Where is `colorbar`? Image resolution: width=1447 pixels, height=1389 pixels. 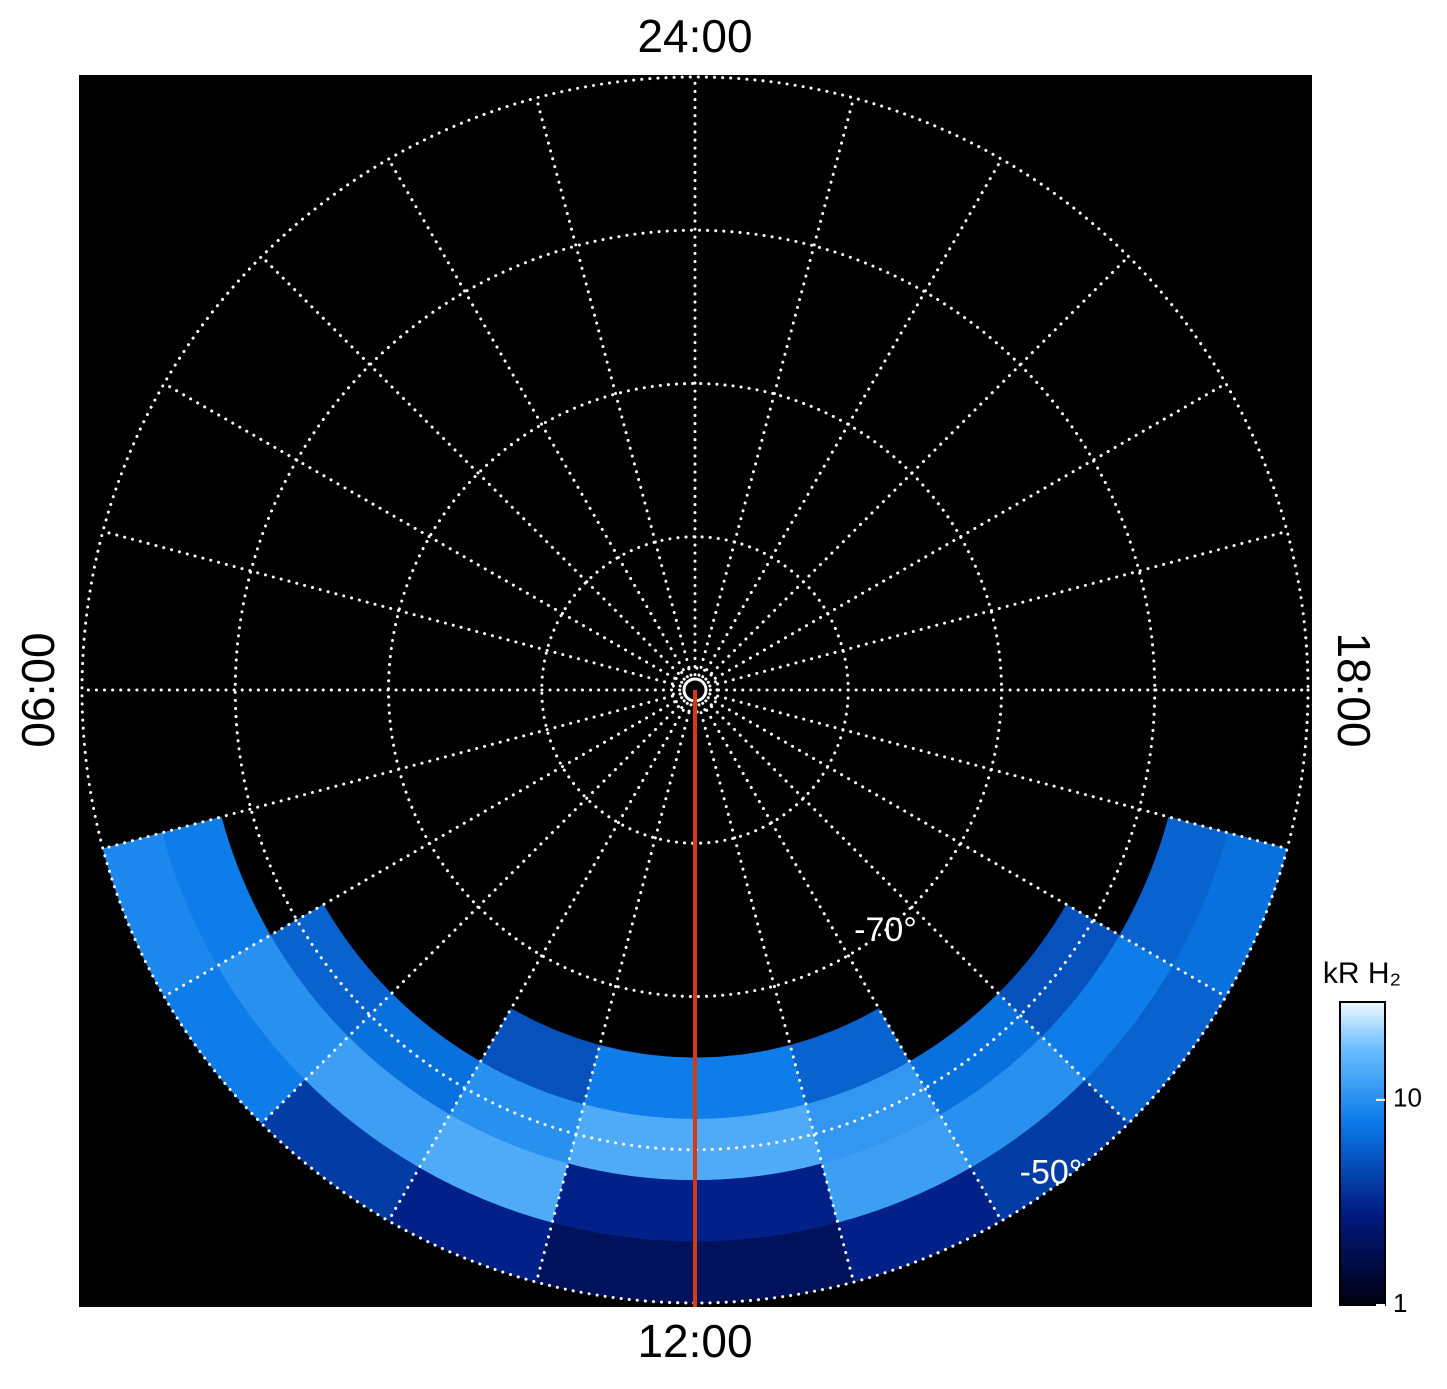
colorbar is located at coordinates (1362, 1153).